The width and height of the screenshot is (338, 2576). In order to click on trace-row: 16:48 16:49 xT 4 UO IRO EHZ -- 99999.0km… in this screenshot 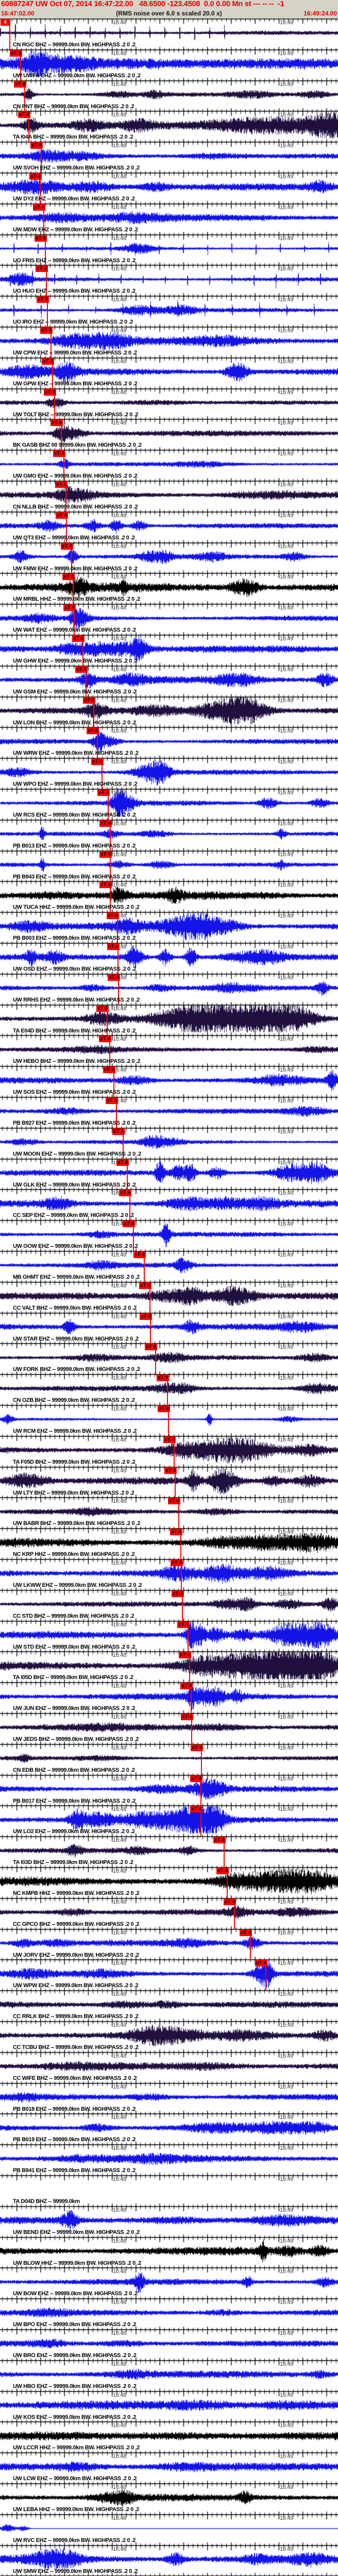, I will do `click(169, 311)`.